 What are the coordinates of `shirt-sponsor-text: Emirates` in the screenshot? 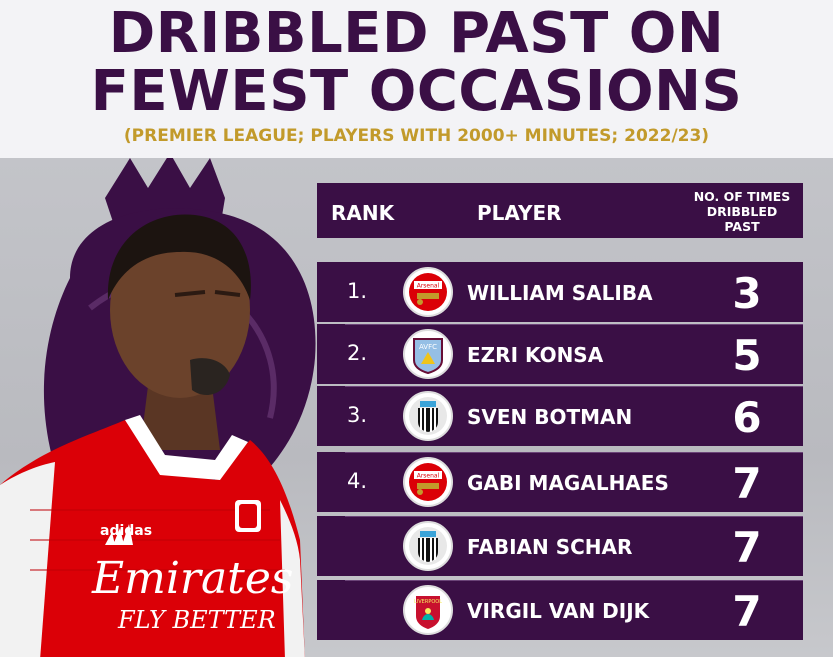 It's located at (193, 578).